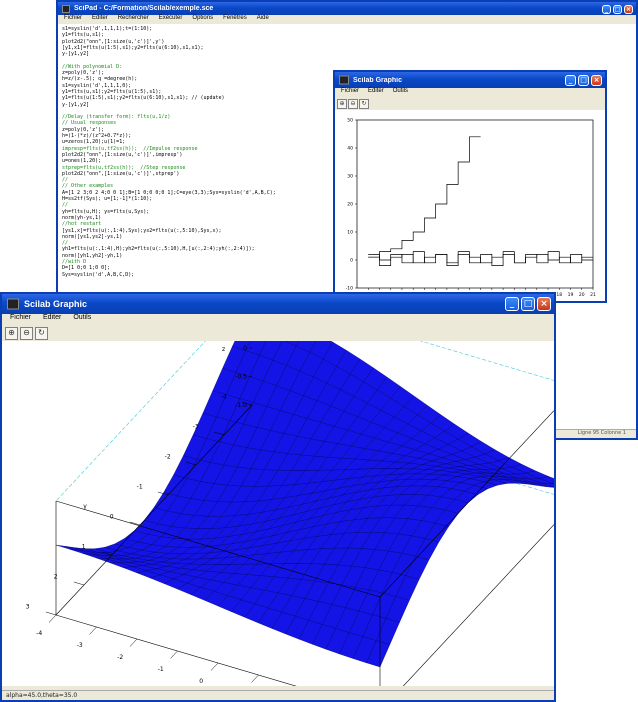  Describe the element at coordinates (245, 348) in the screenshot. I see `z-tick-label: 0` at that location.